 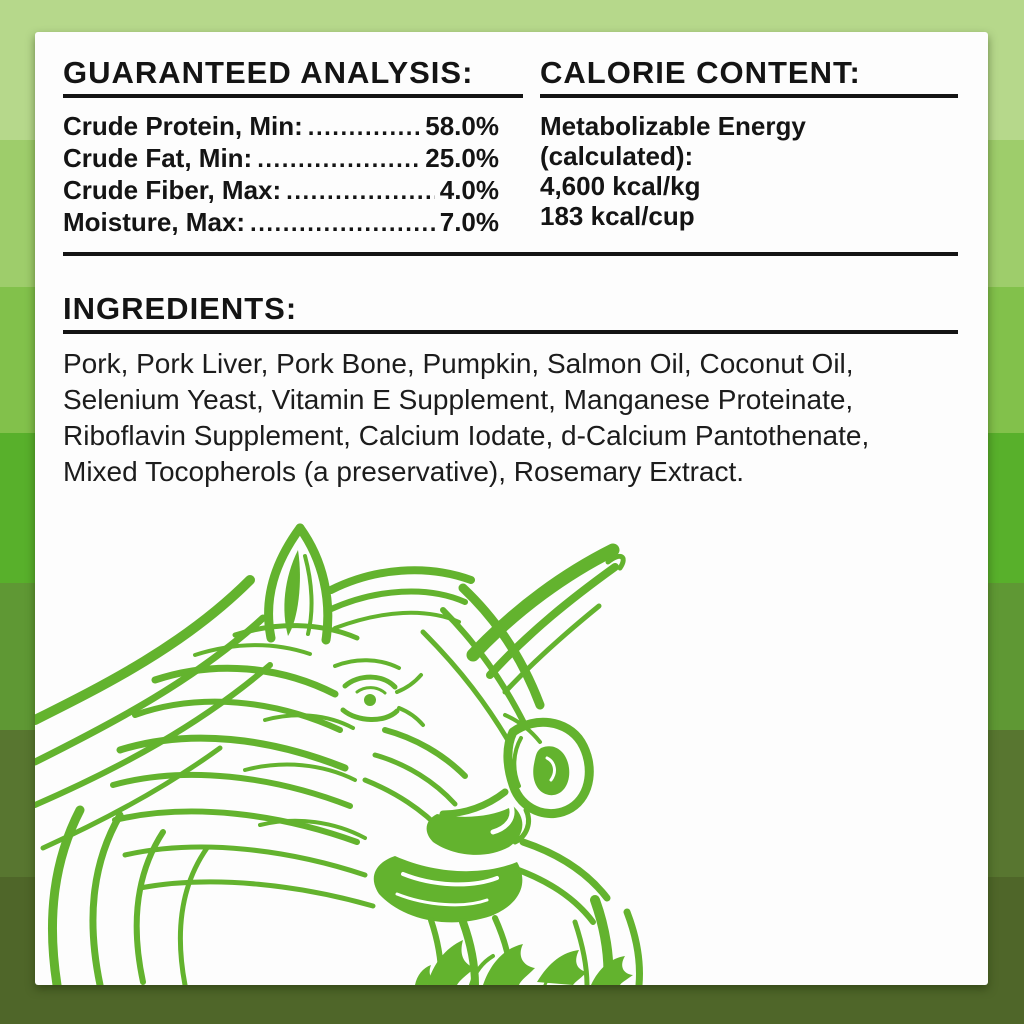 I want to click on calorie-line: 4,600 kcal/kg, so click(x=620, y=186).